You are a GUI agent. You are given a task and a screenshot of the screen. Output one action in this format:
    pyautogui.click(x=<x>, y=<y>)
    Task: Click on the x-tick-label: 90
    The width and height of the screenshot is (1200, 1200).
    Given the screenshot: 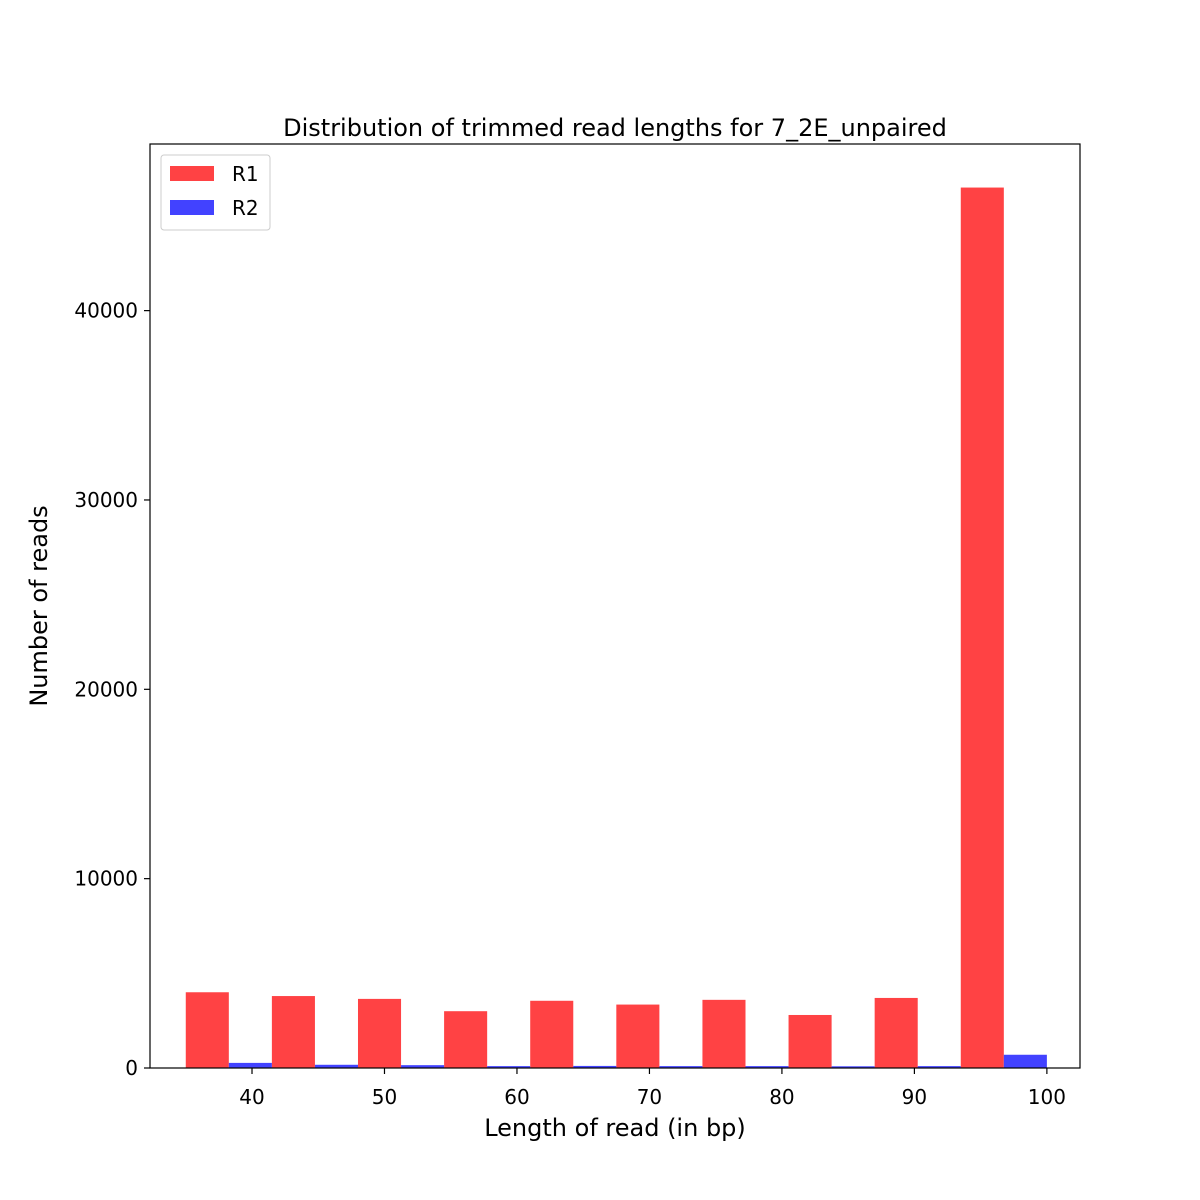 What is the action you would take?
    pyautogui.click(x=914, y=1097)
    